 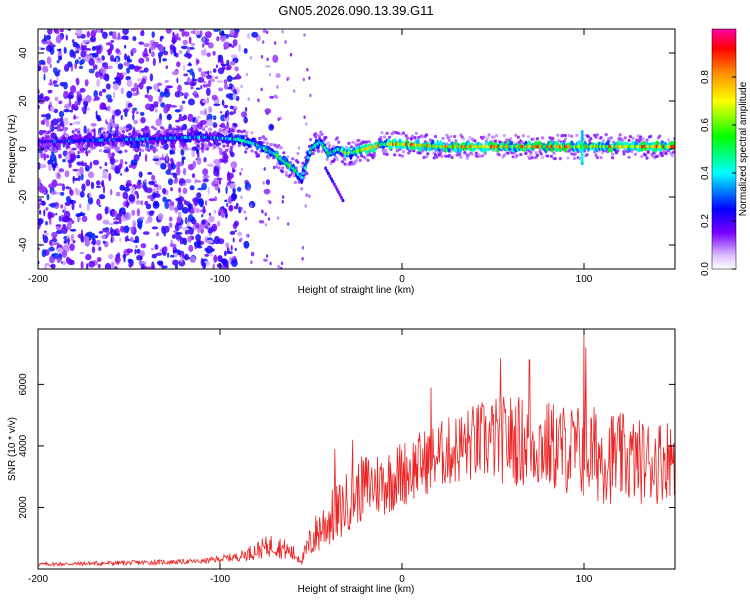 I want to click on x-tick-label: -100, so click(x=220, y=579).